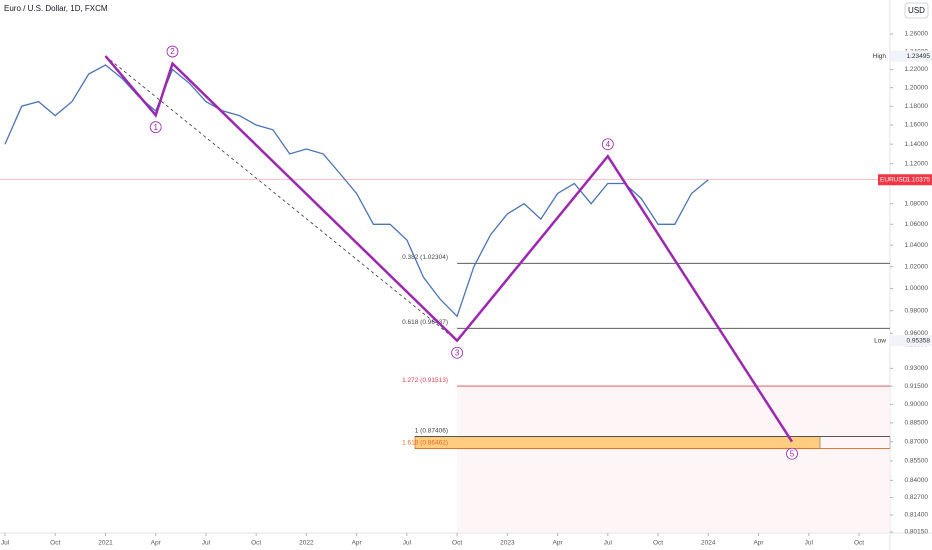 This screenshot has width=932, height=550. I want to click on x-tick-label: 2023, so click(507, 543).